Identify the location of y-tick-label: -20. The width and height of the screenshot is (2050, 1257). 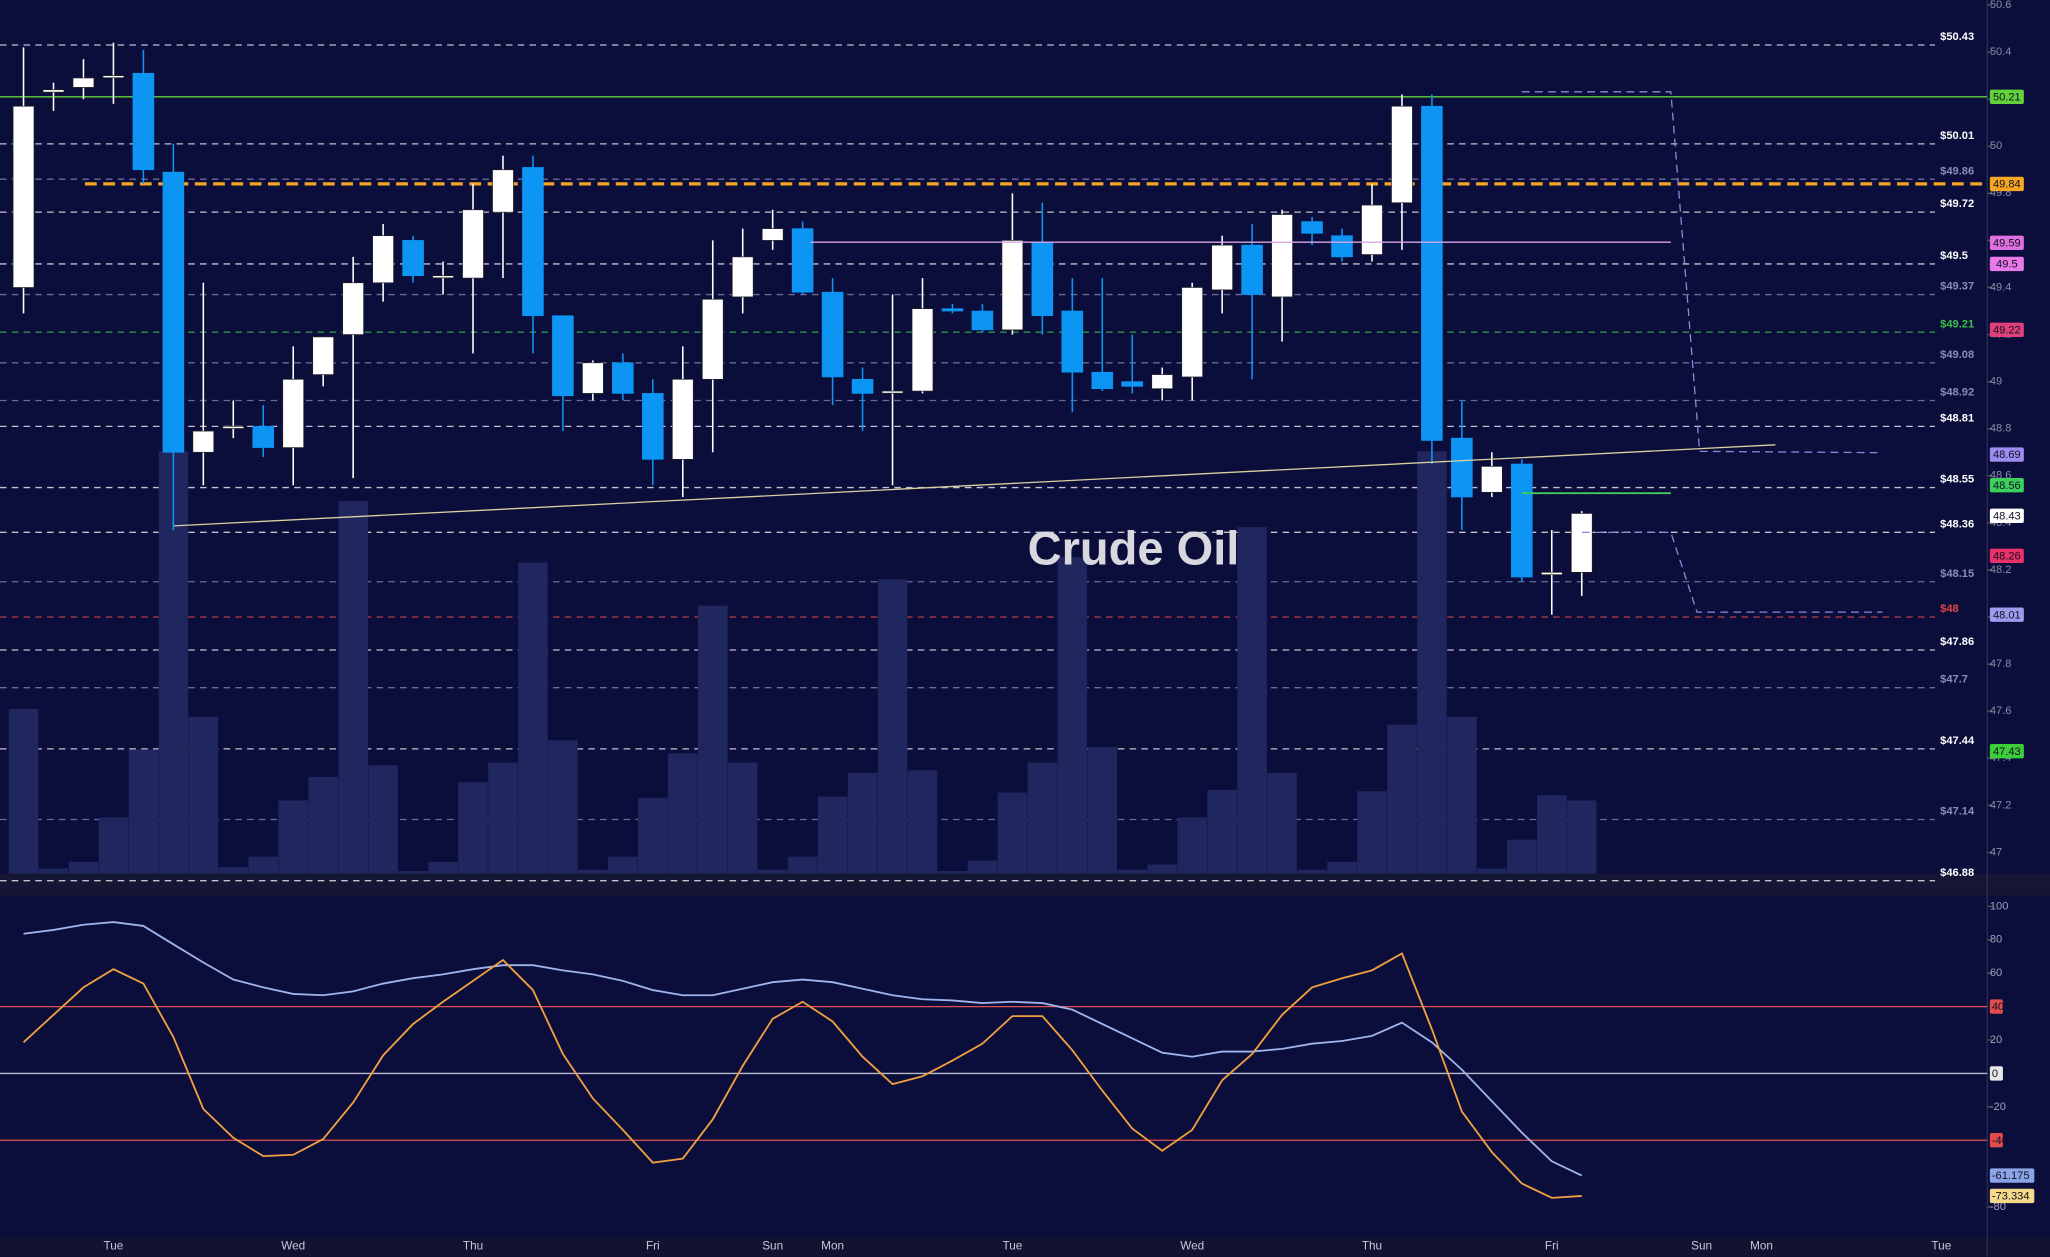
(1998, 1107).